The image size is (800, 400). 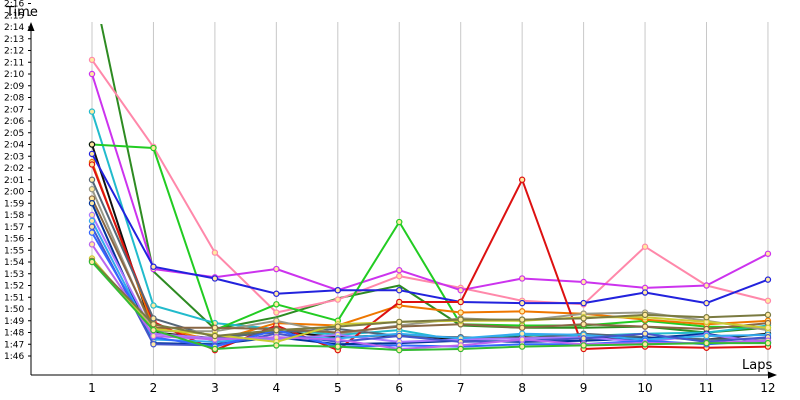 What do you see at coordinates (14, 87) in the screenshot?
I see `y-tick-label: 2:09` at bounding box center [14, 87].